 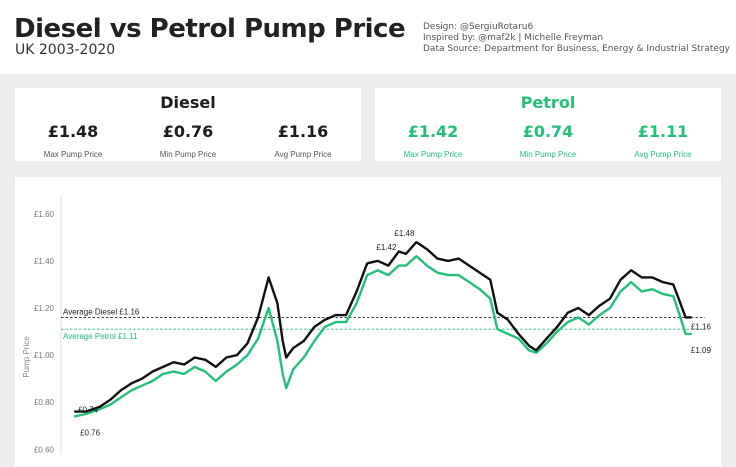 I want to click on diesel-max-label: Max Pump Price, so click(x=73, y=154).